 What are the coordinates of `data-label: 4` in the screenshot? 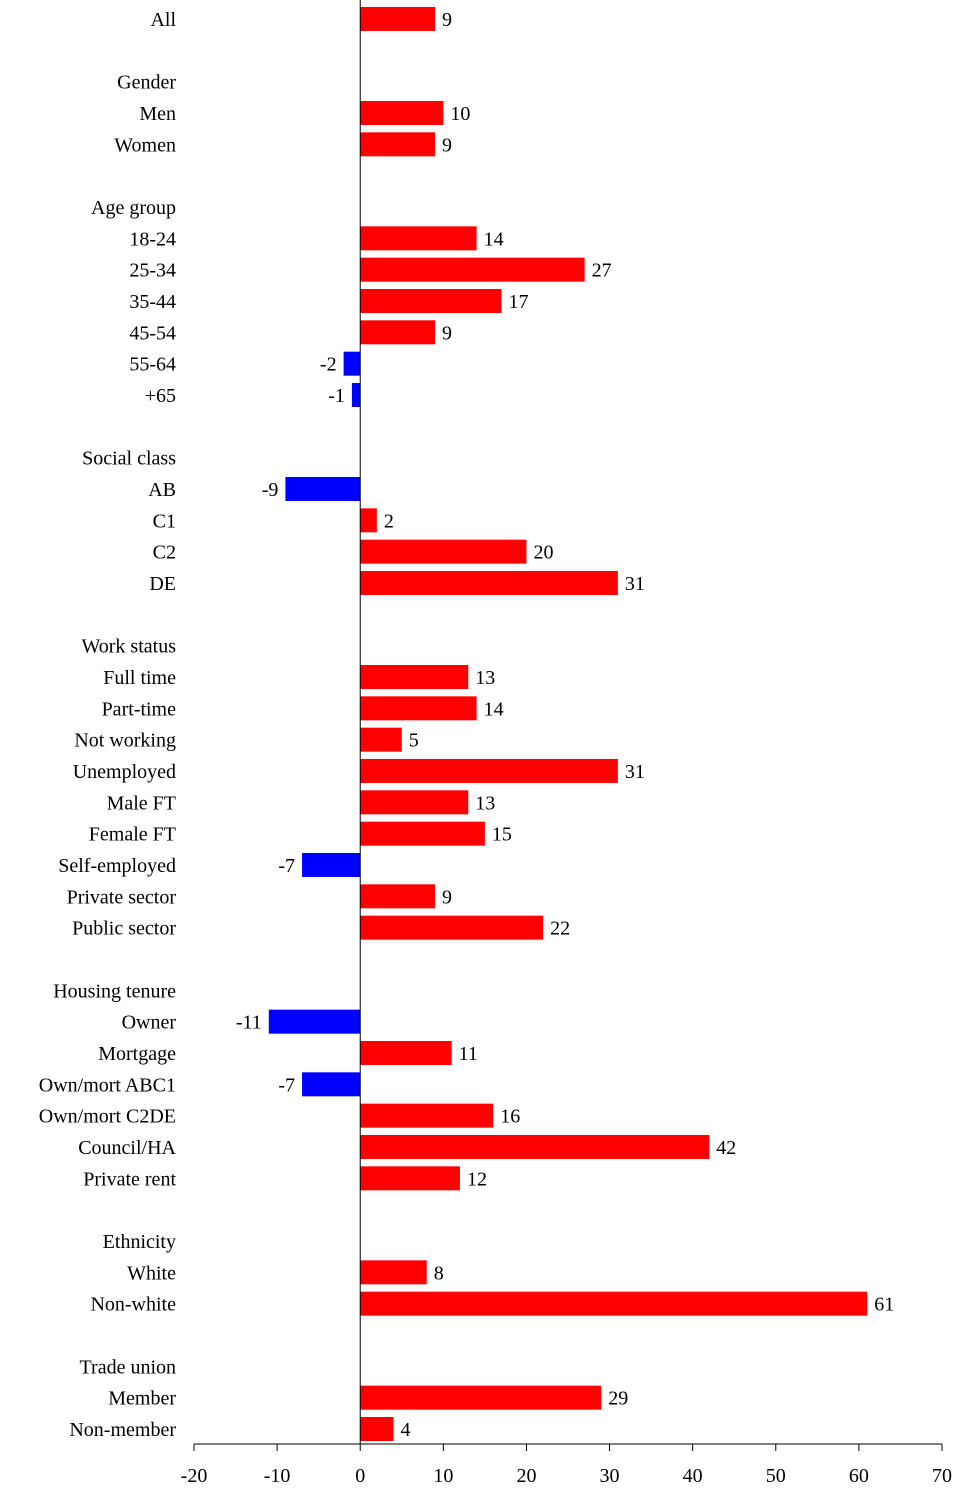 It's located at (405, 1430).